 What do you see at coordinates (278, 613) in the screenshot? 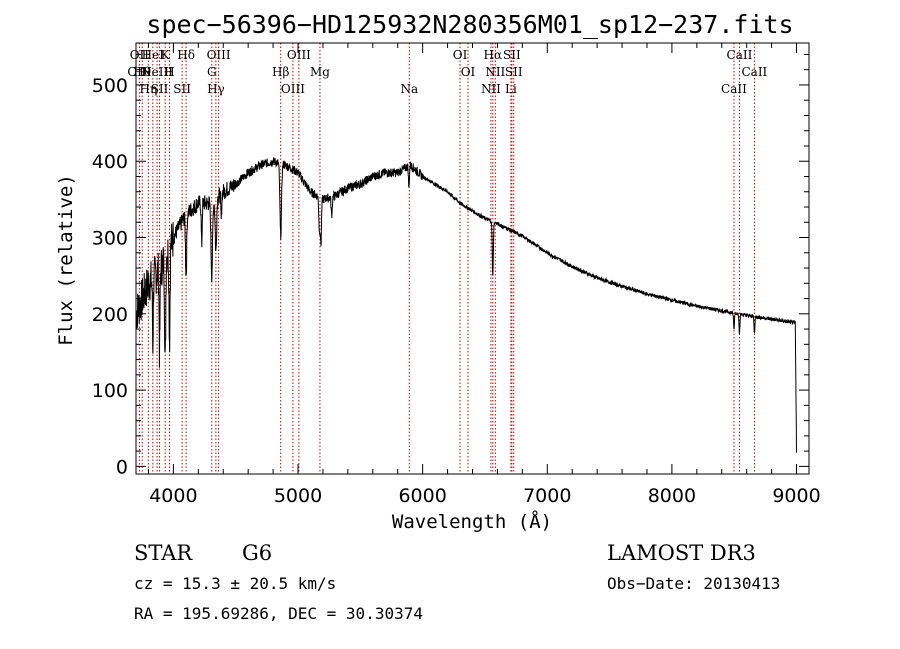
I see `coordinates: RA = 195.69286, DEC = 30.30374` at bounding box center [278, 613].